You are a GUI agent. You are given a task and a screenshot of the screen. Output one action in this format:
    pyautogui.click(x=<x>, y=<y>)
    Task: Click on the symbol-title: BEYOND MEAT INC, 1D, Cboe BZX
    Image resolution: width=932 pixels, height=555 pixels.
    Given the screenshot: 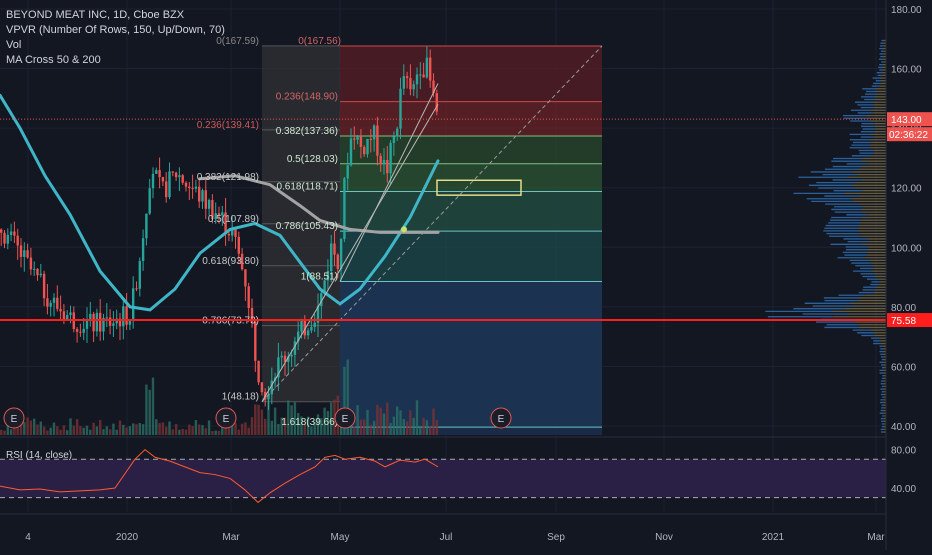 What is the action you would take?
    pyautogui.click(x=95, y=15)
    